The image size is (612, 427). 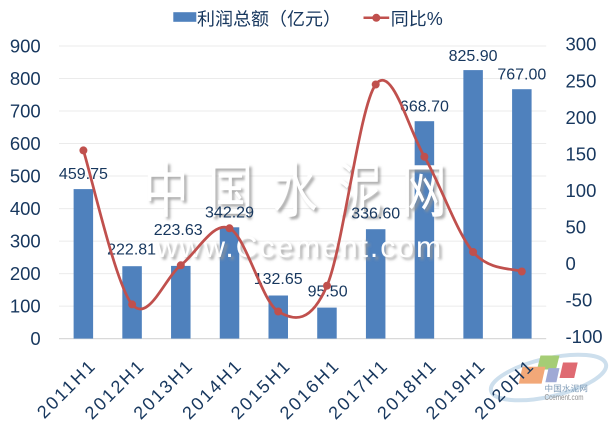 I want to click on svg-text: 459.75, so click(x=83, y=174).